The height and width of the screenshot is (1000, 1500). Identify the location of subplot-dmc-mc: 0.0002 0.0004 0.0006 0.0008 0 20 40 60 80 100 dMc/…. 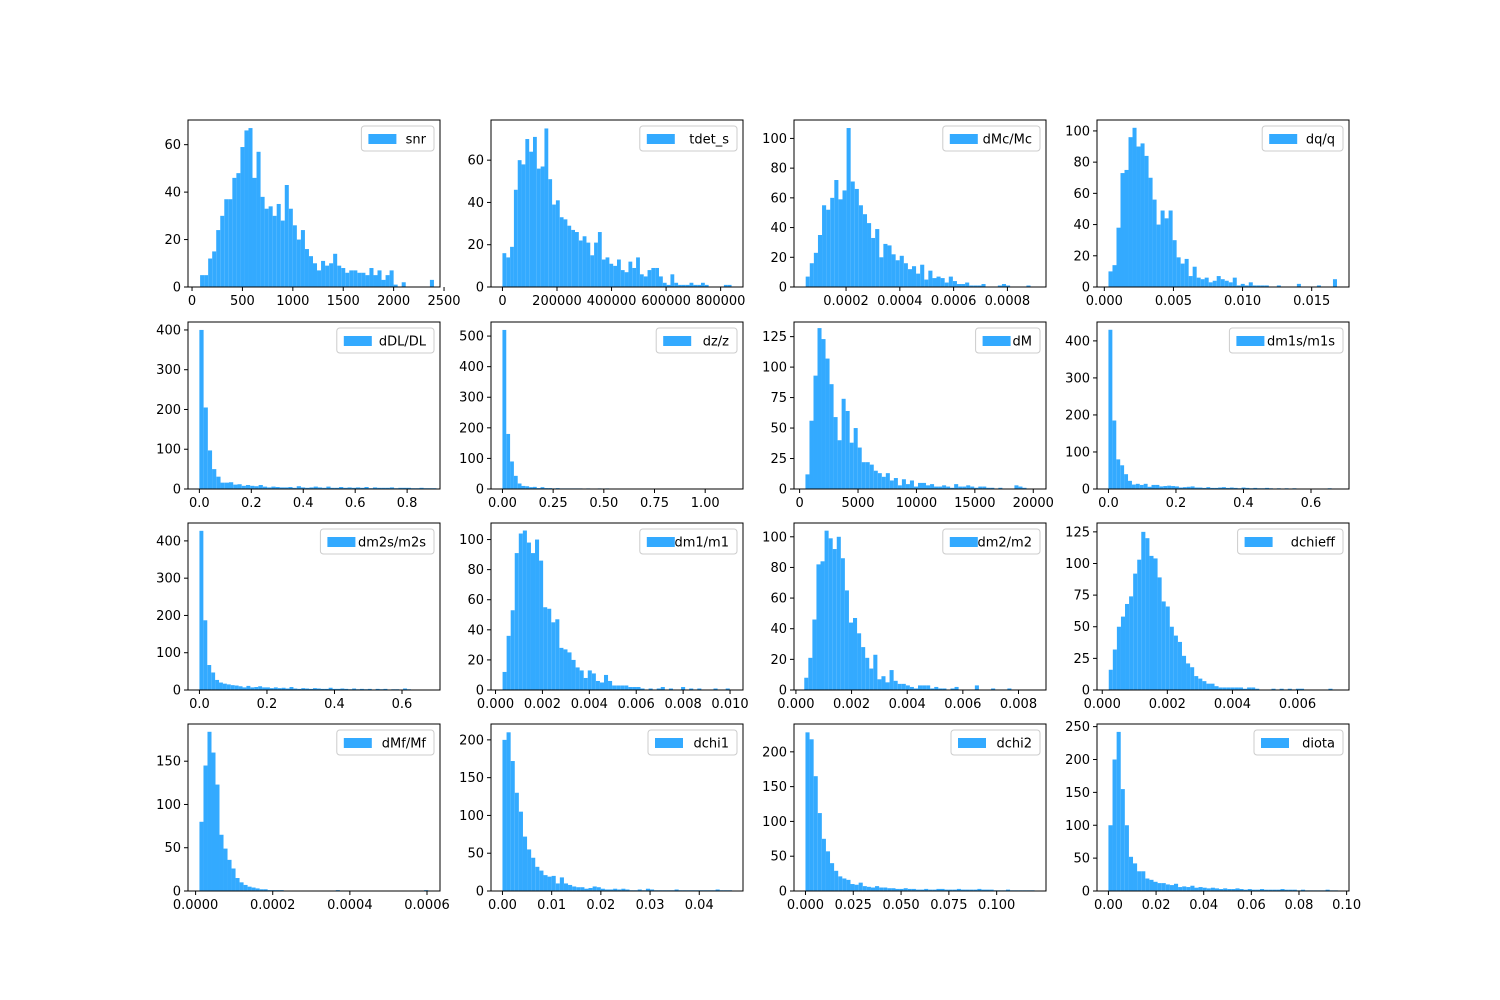
(904, 214).